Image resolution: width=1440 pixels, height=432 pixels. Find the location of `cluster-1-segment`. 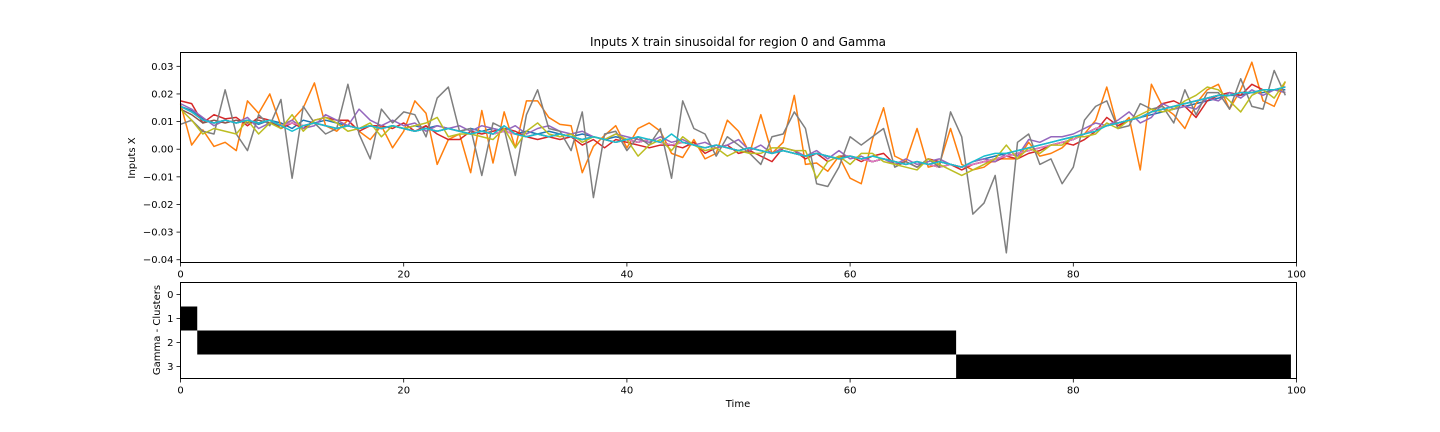

cluster-1-segment is located at coordinates (189, 318).